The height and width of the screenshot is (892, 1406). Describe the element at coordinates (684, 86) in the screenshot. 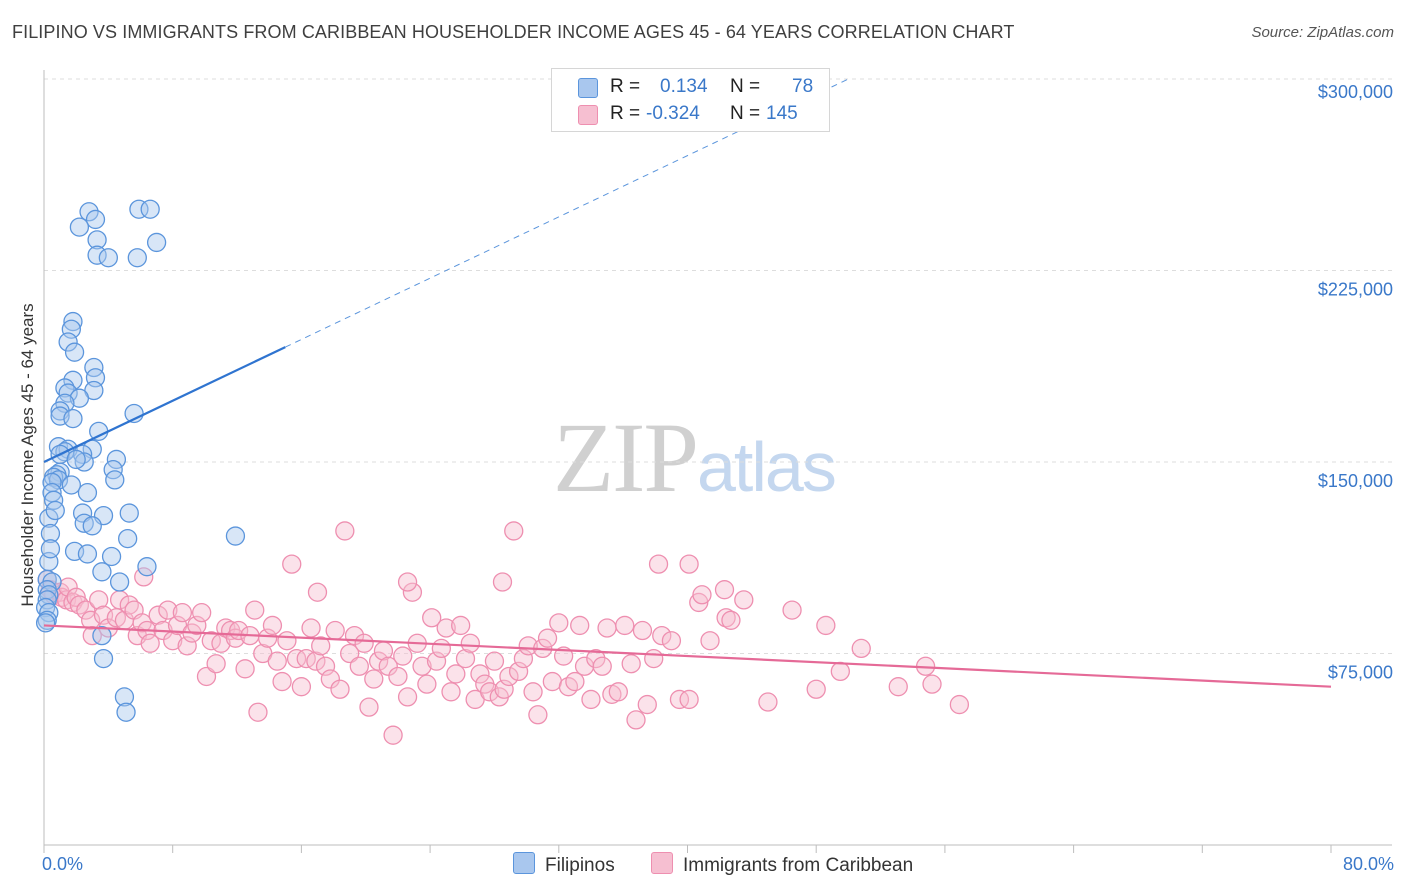

I see `legend-r-value: 0.134` at that location.